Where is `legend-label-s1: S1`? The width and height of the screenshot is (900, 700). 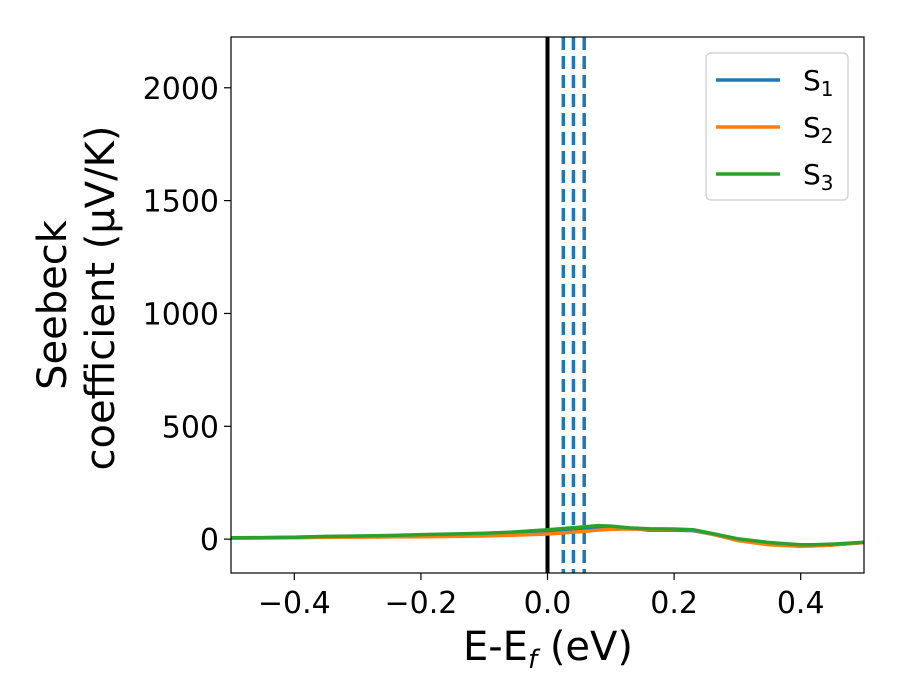
legend-label-s1: S1 is located at coordinates (818, 82).